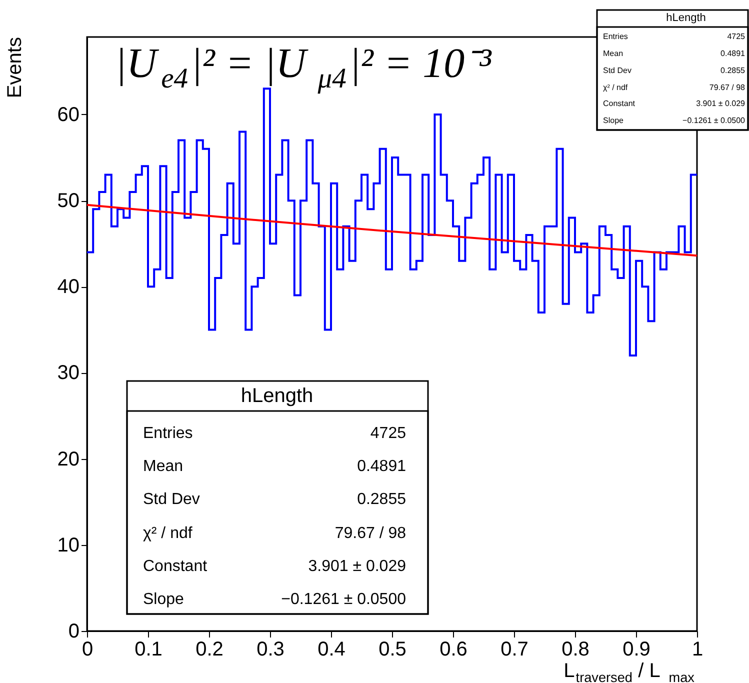 This screenshot has width=749, height=683. I want to click on y-tick-label: 40, so click(68, 287).